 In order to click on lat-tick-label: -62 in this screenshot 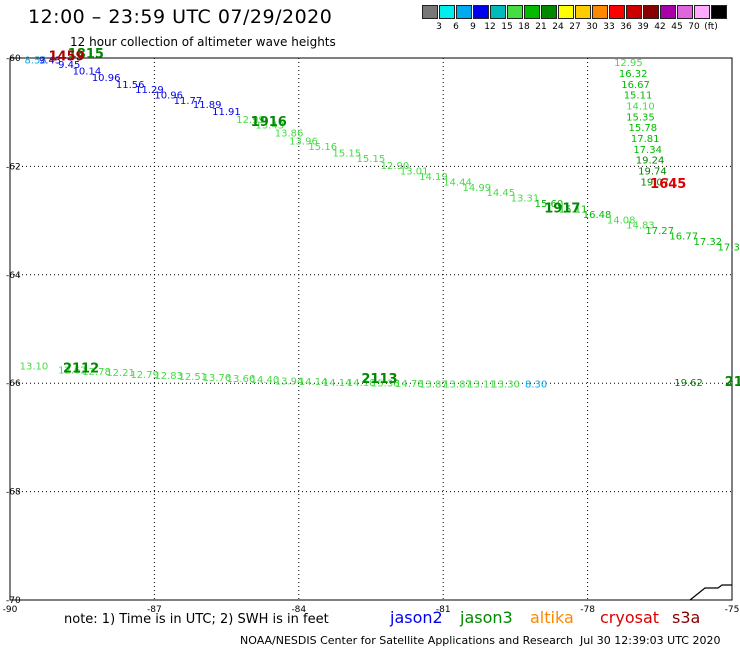, I will do `click(13, 167)`.